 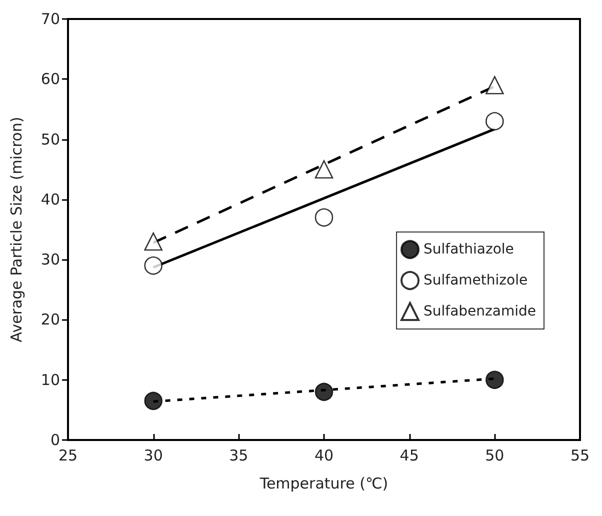 I want to click on x-tick-label: 45, so click(x=409, y=455).